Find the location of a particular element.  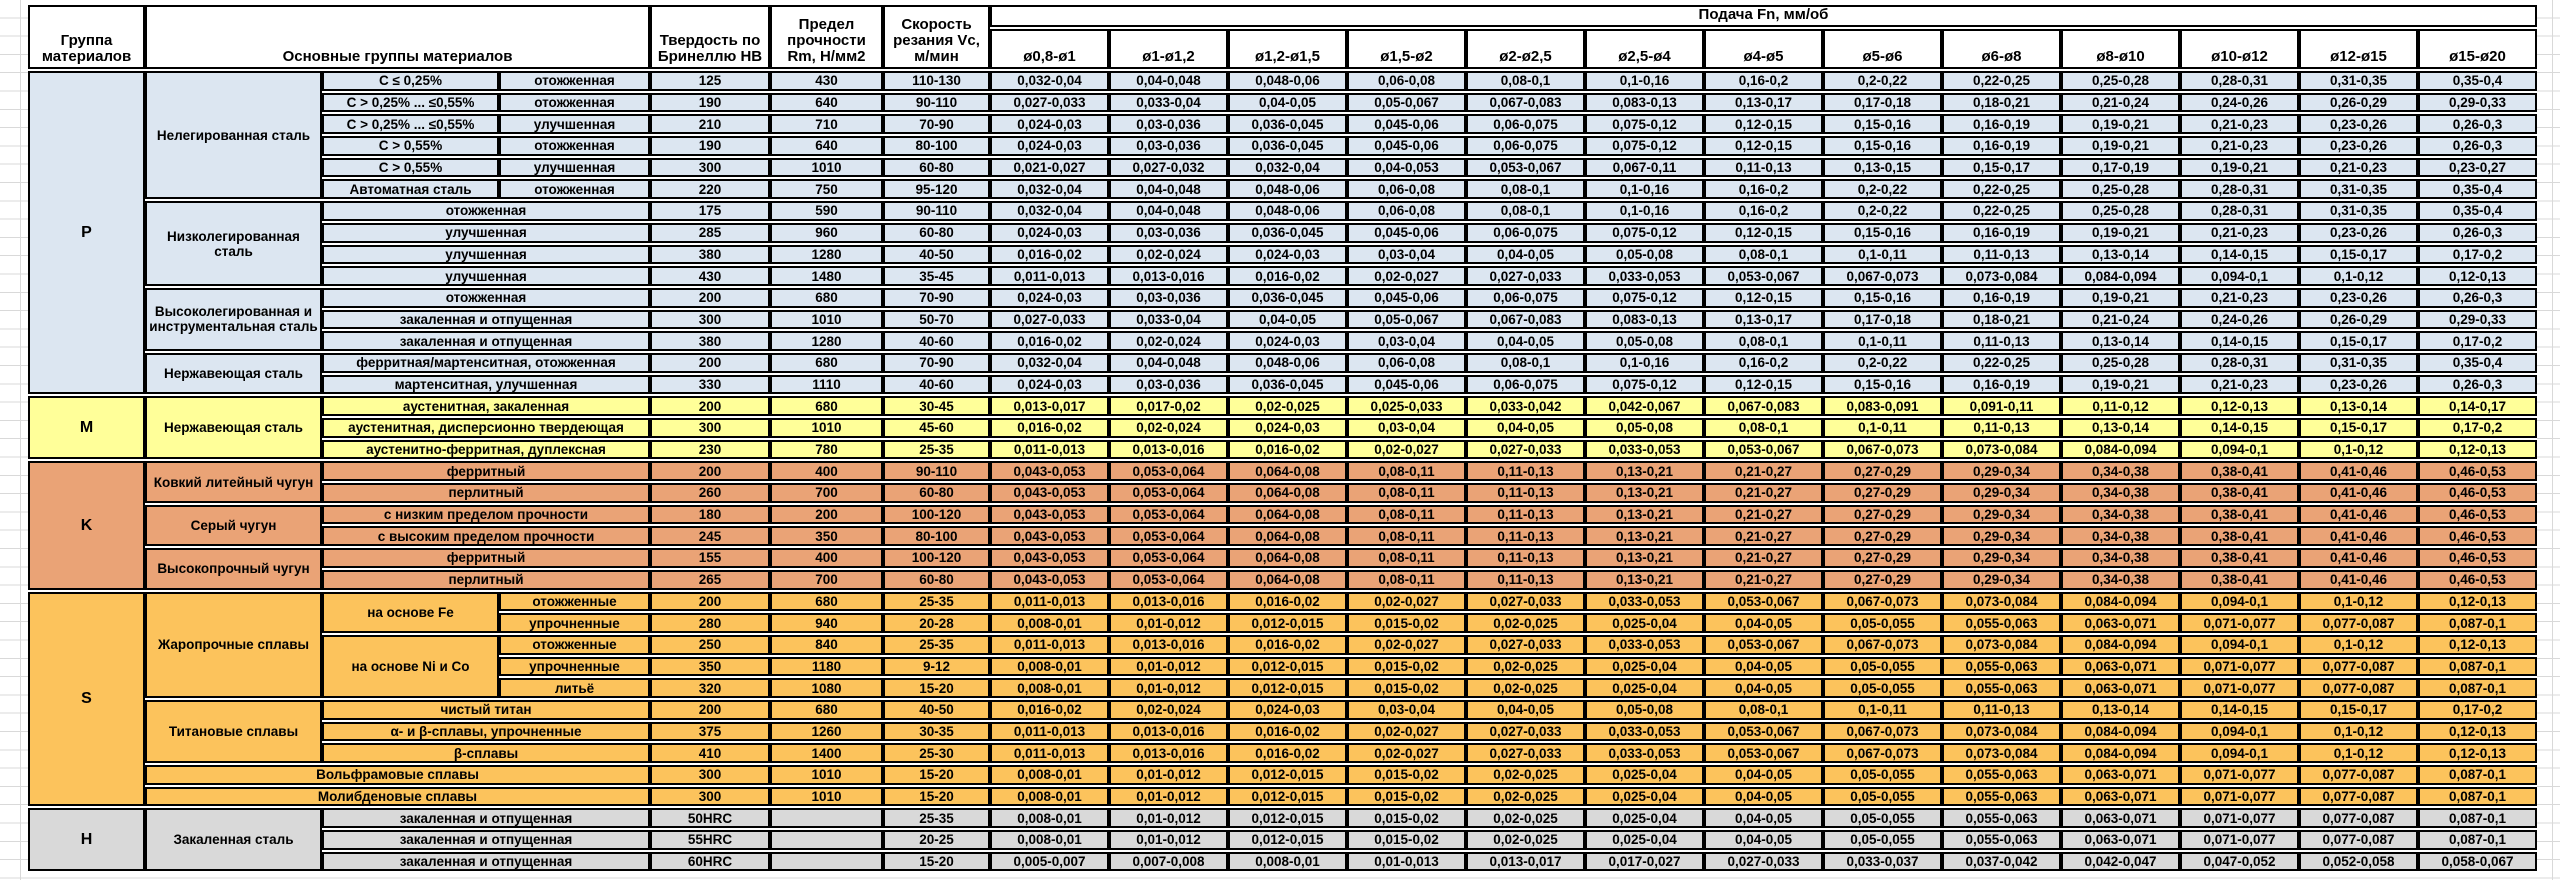

feed-cell: 0,21-0,23 is located at coordinates (2358, 167).